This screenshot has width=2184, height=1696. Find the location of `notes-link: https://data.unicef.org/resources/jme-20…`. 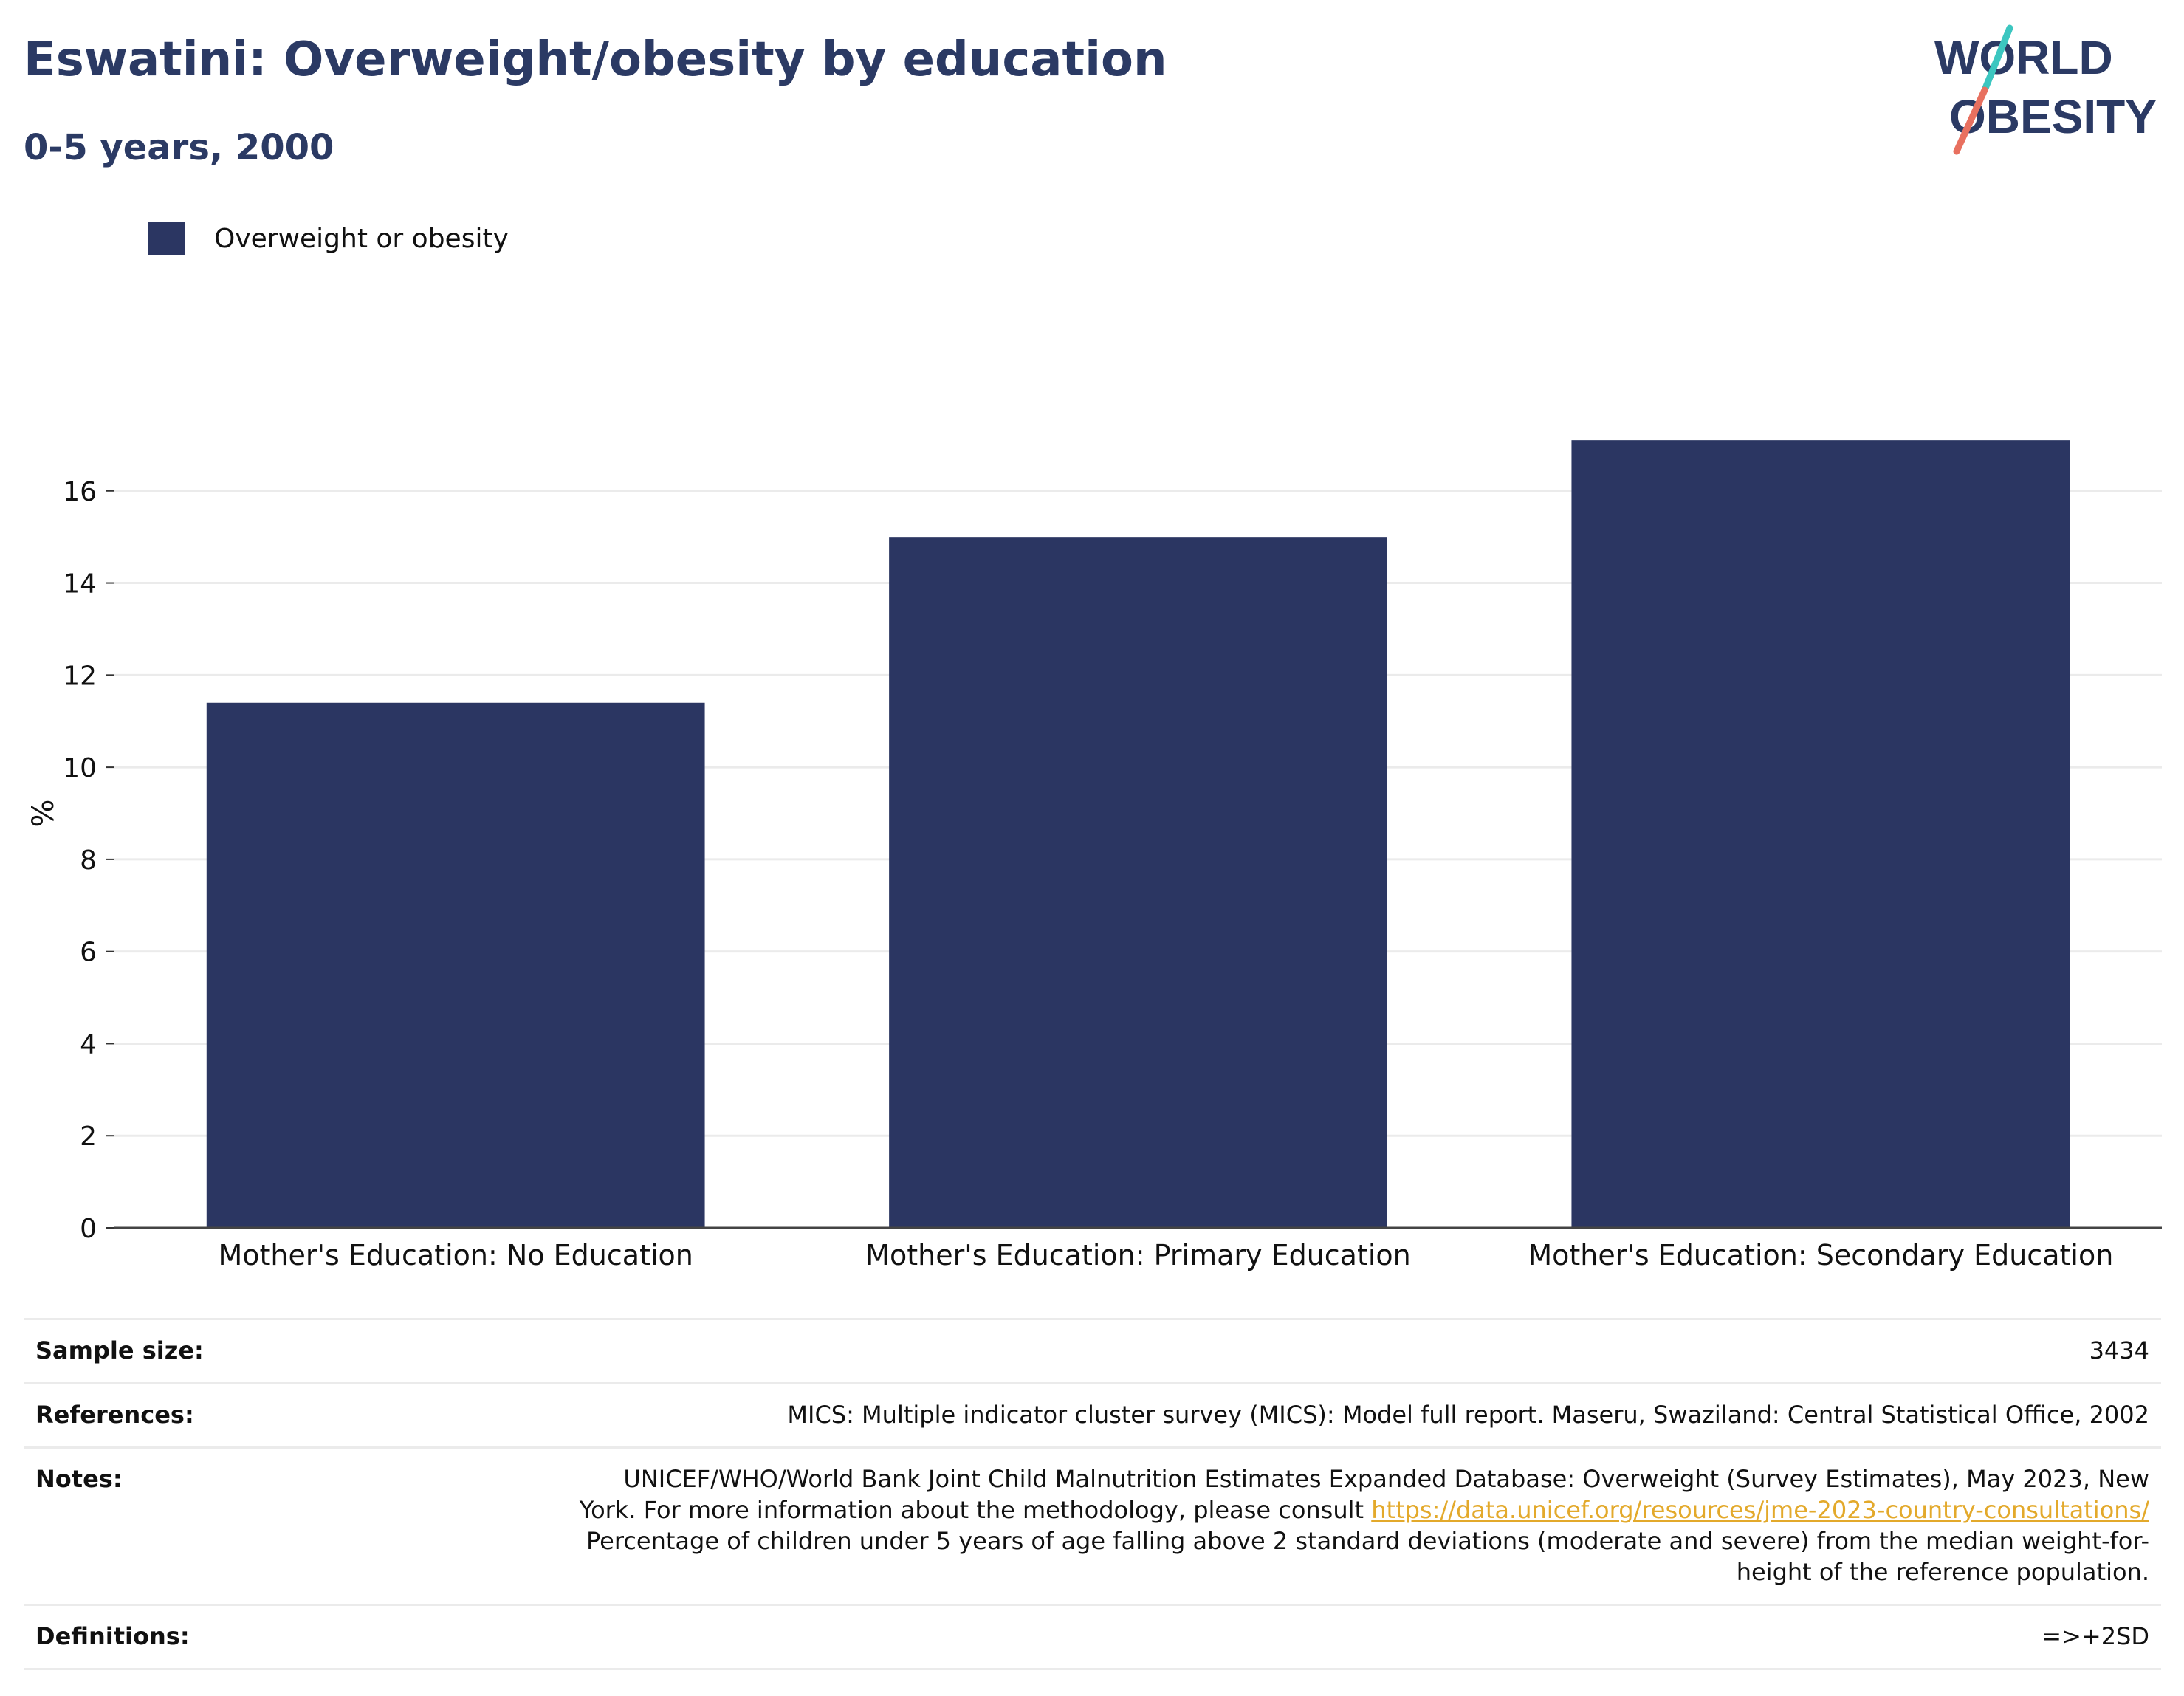

notes-link: https://data.unicef.org/resources/jme-20… is located at coordinates (1760, 1510).